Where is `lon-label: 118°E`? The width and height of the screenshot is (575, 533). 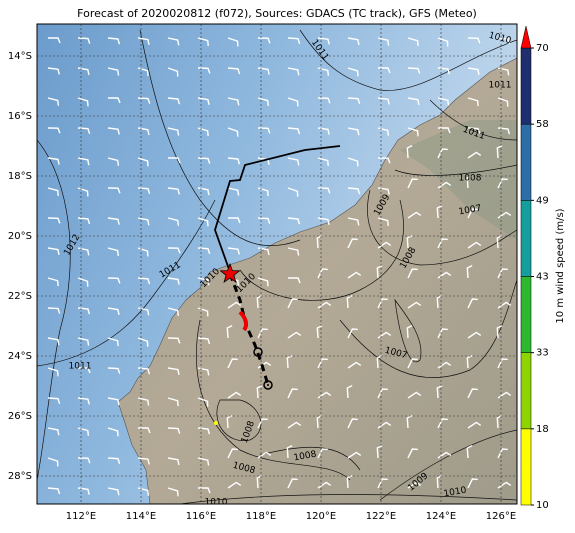
lon-label: 118°E is located at coordinates (261, 516).